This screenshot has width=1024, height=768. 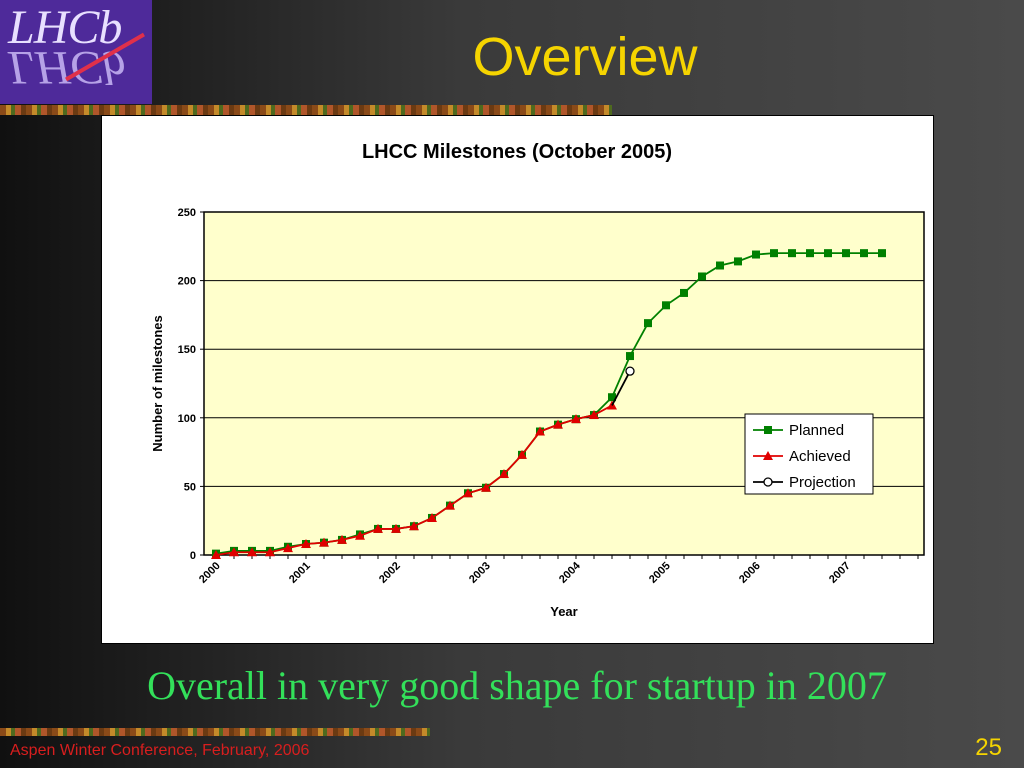 What do you see at coordinates (517, 152) in the screenshot?
I see `chart-title: LHCC Milestones (October 2005)` at bounding box center [517, 152].